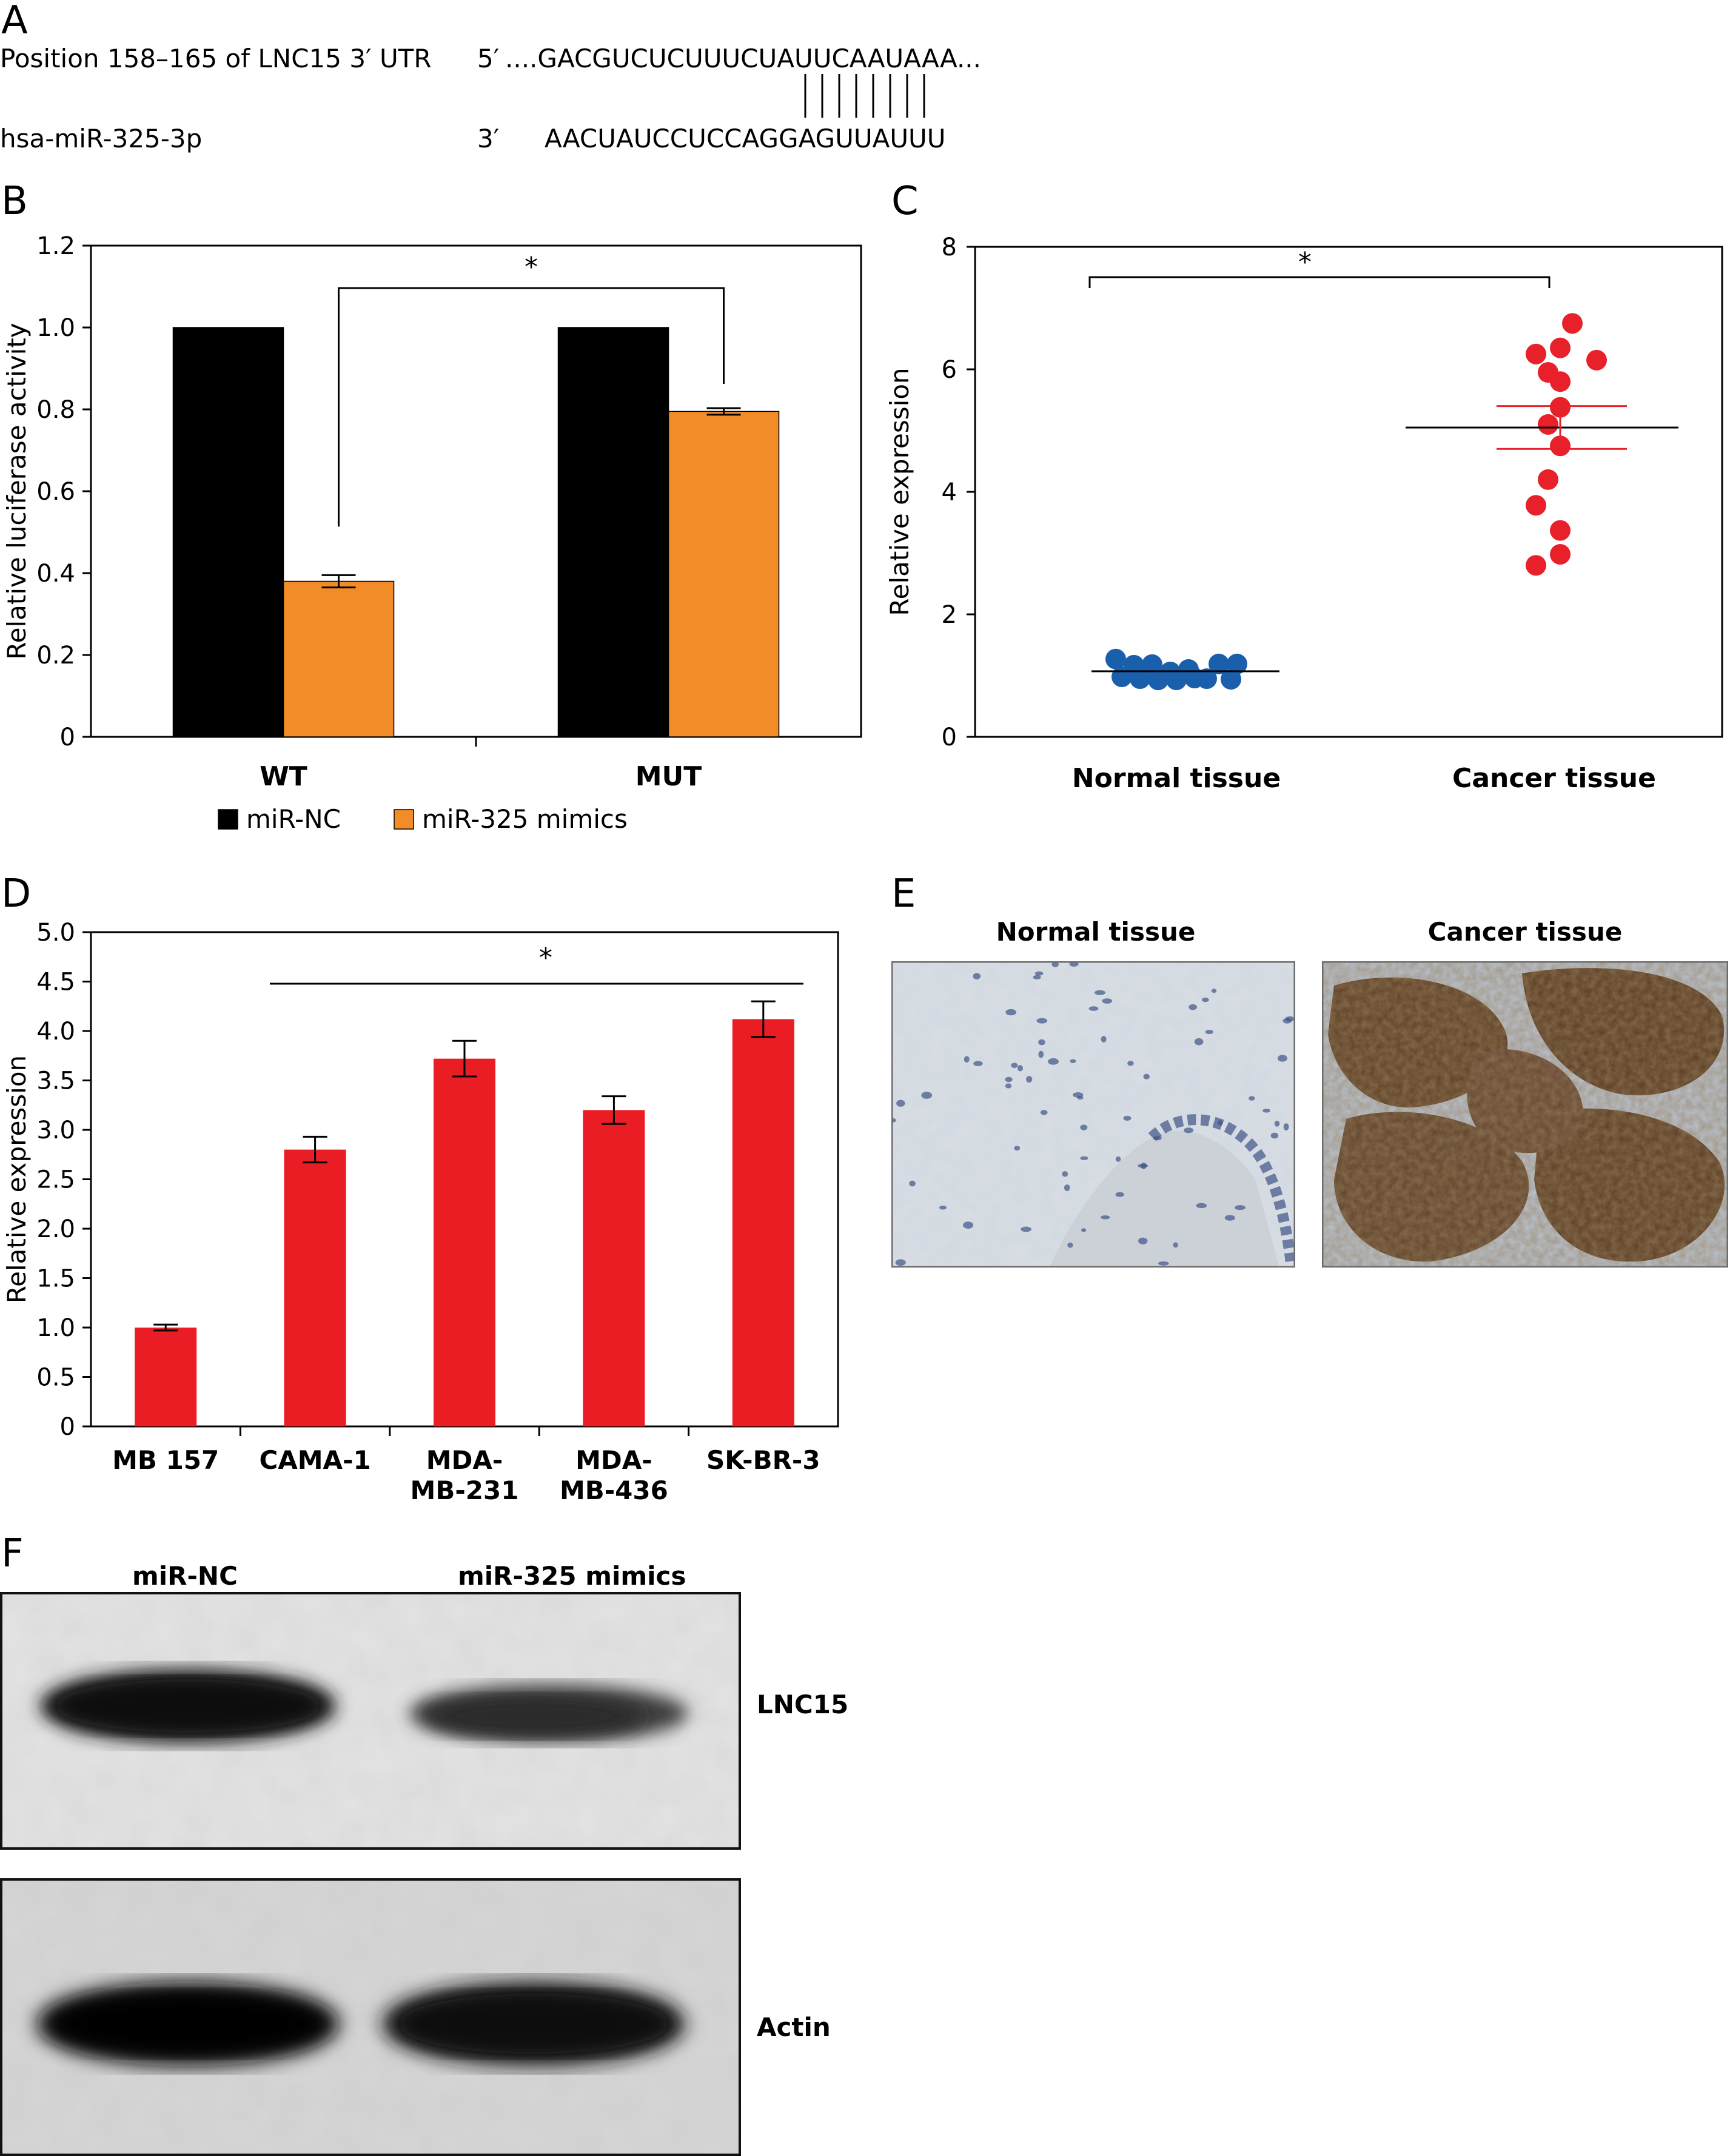 The width and height of the screenshot is (1730, 2156). Describe the element at coordinates (903, 893) in the screenshot. I see `panel-letter-e: E` at that location.